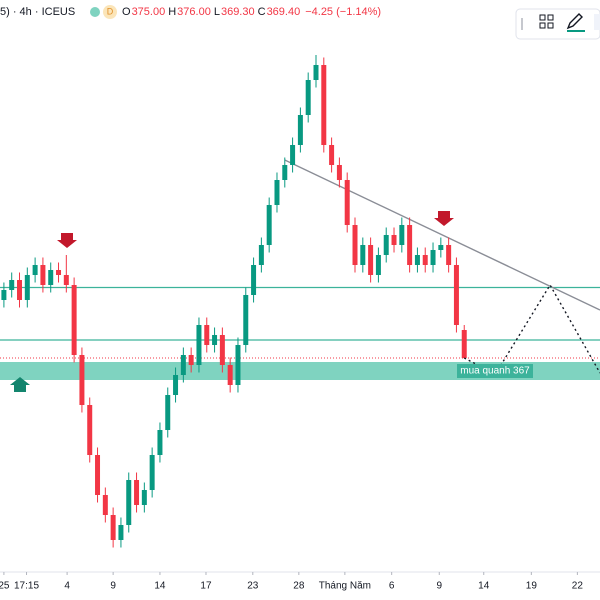 This screenshot has width=600, height=600. What do you see at coordinates (262, 12) in the screenshot?
I see `ohlc-key: C` at bounding box center [262, 12].